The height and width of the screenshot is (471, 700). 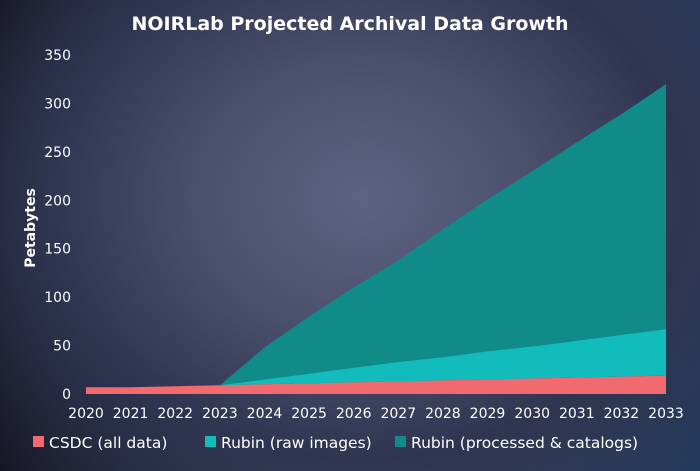 What do you see at coordinates (524, 443) in the screenshot?
I see `legend-label: Rubin (processed & catalogs)` at bounding box center [524, 443].